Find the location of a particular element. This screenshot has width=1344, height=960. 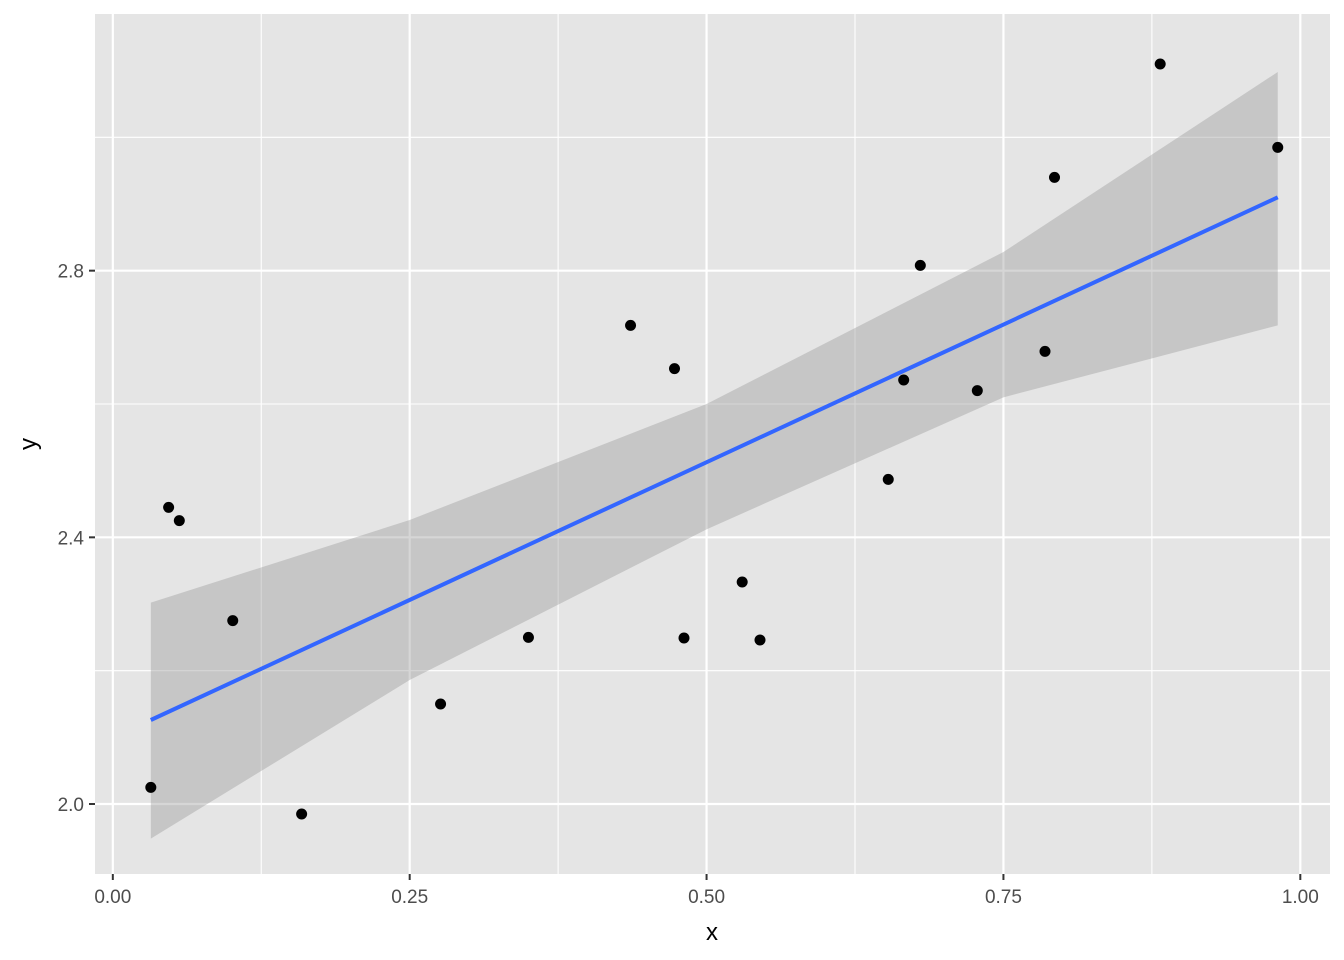

y-tick-label: 2.8 is located at coordinates (71, 272).